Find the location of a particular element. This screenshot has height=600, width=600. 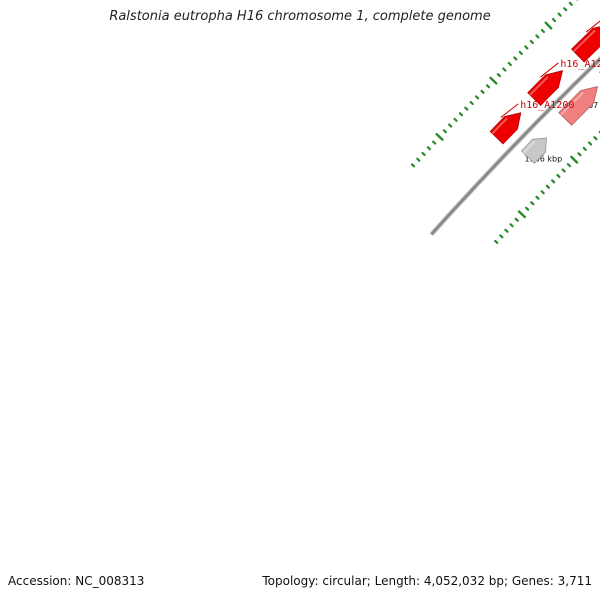

gene-label: h16_A1200 is located at coordinates (547, 105).